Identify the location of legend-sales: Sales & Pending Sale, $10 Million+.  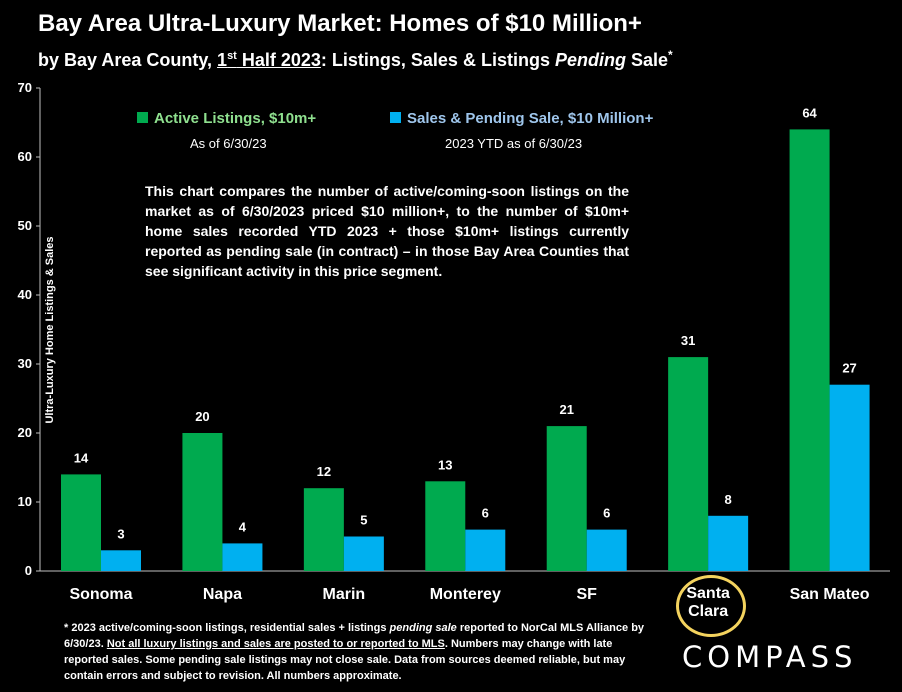
(521, 118).